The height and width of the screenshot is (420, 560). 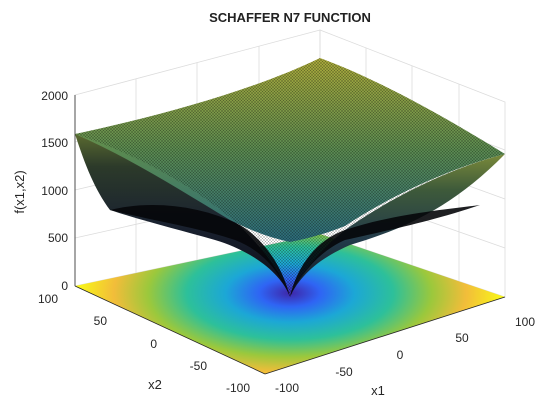 What do you see at coordinates (462, 338) in the screenshot?
I see `x-tick-label: 50` at bounding box center [462, 338].